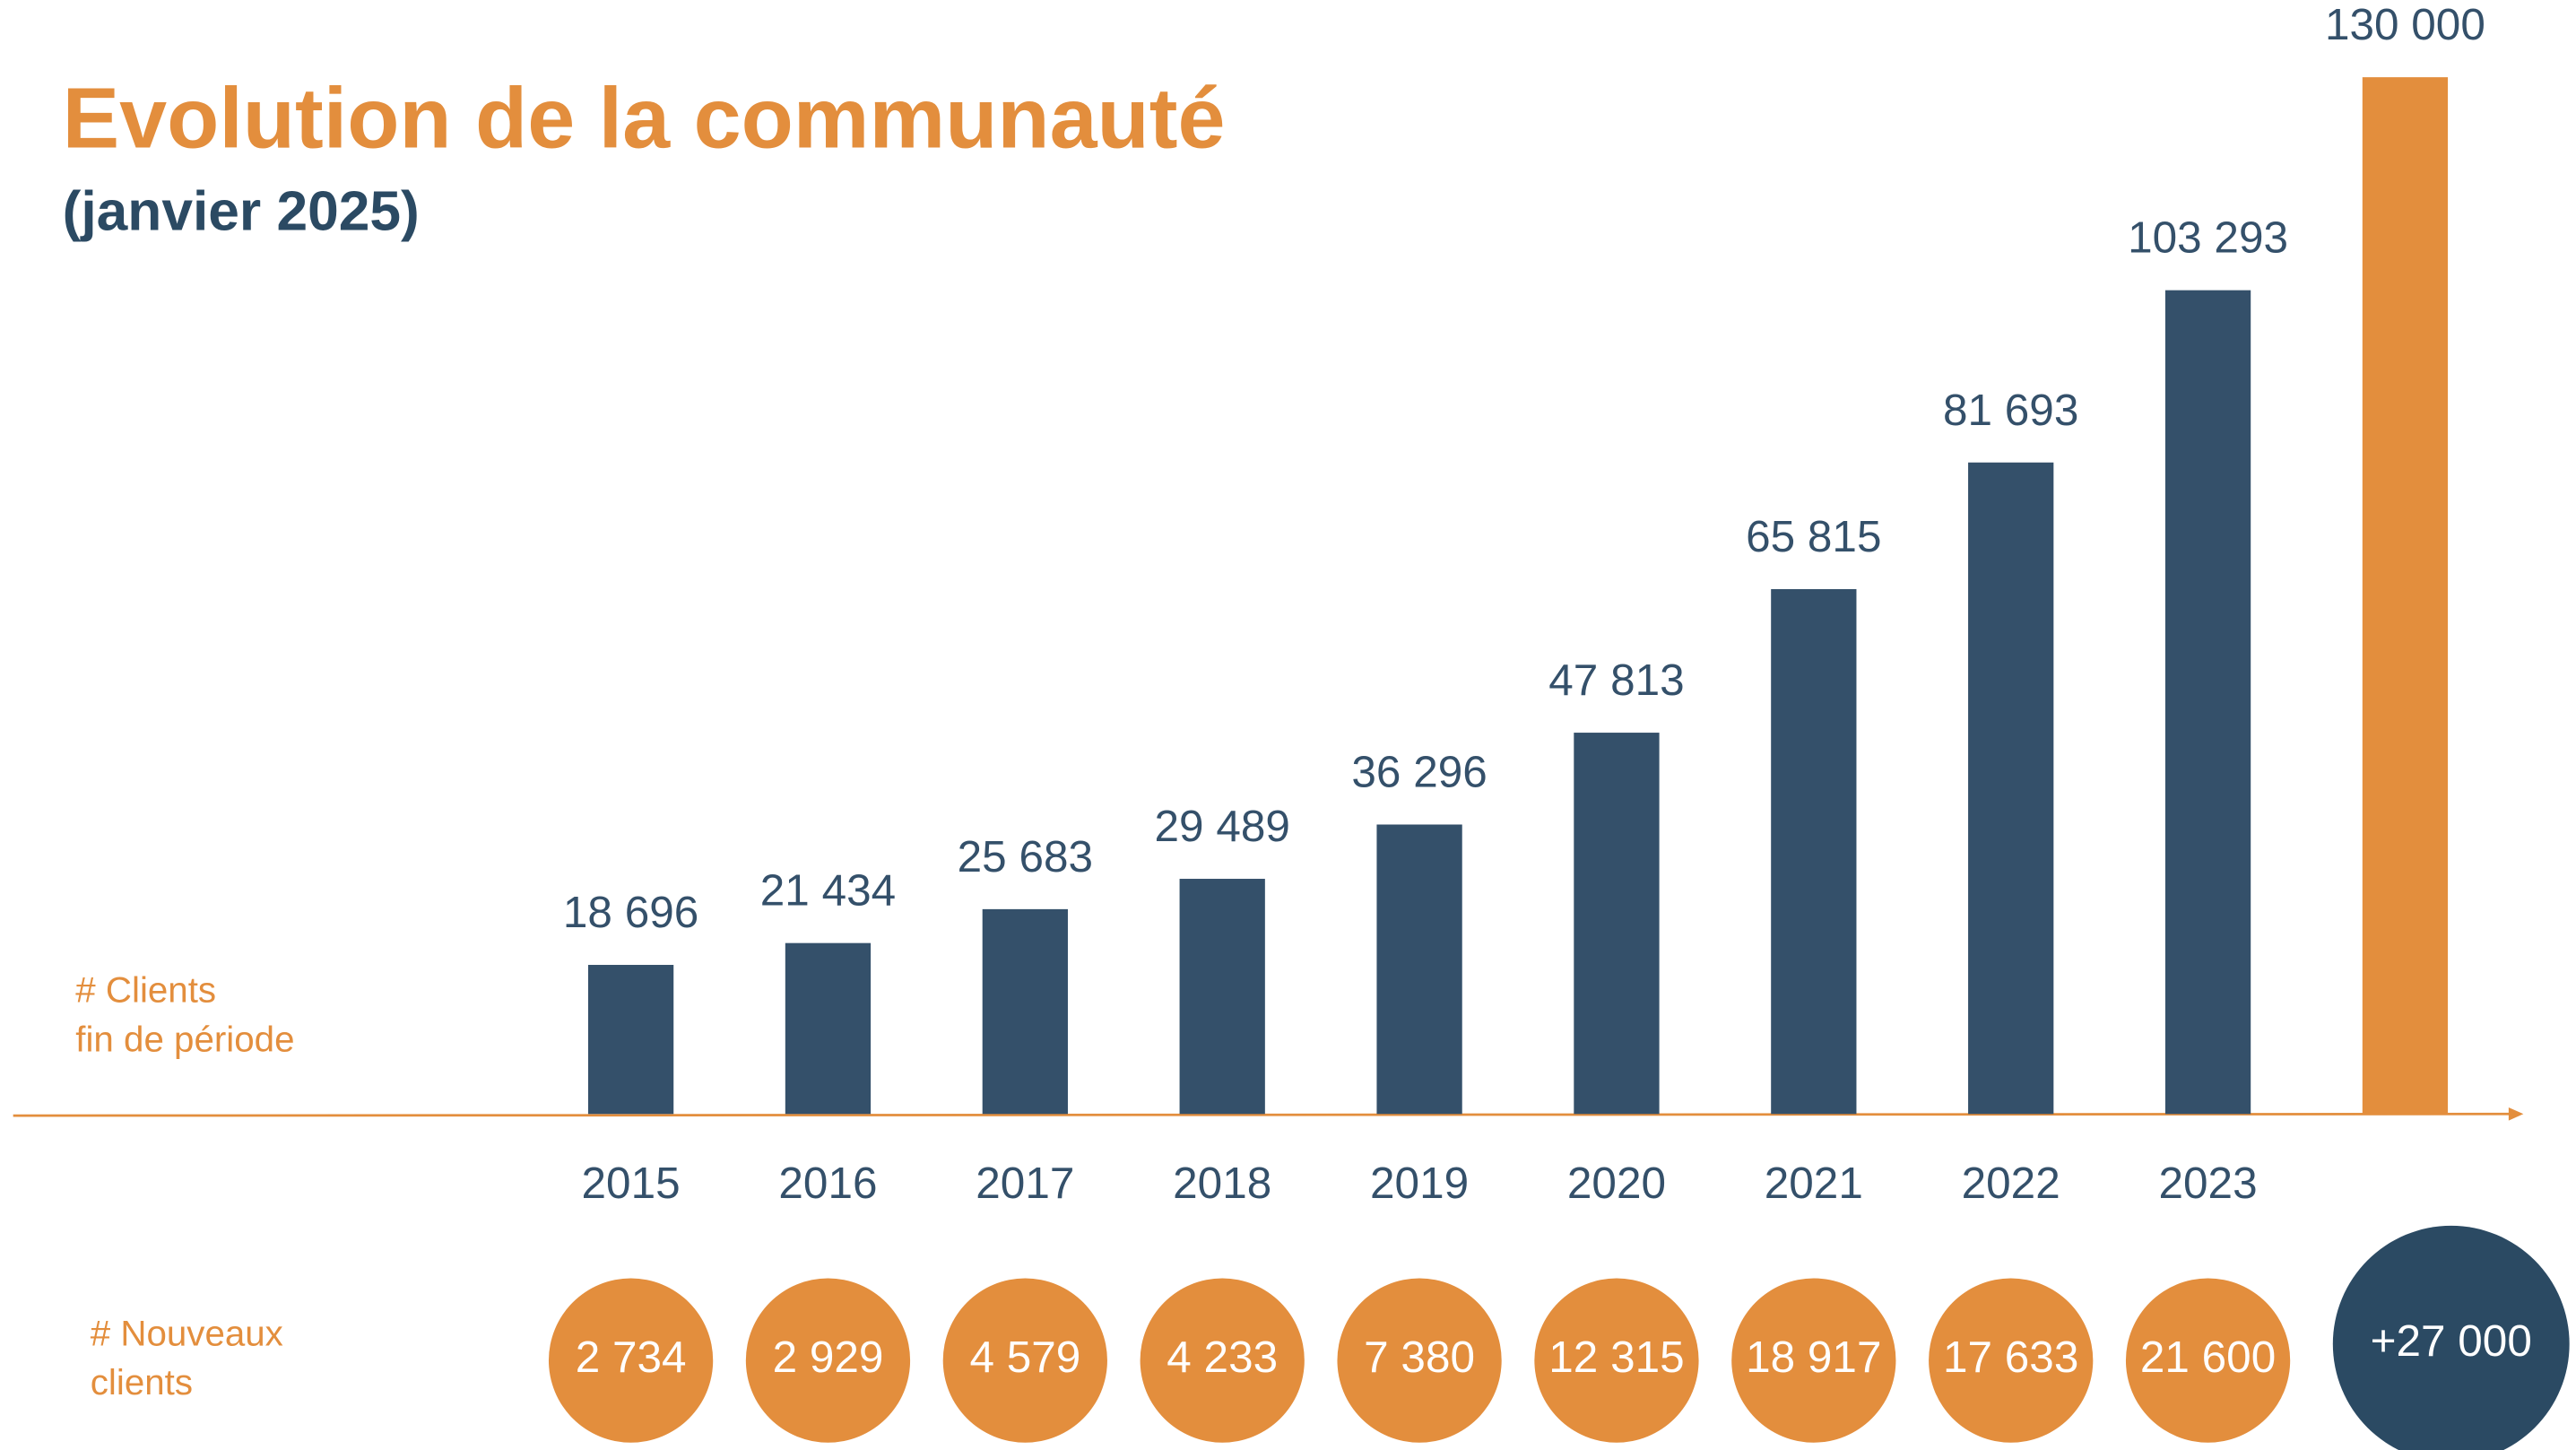 The height and width of the screenshot is (1450, 2576). I want to click on chart-subtitle: (janvier 2025), so click(241, 211).